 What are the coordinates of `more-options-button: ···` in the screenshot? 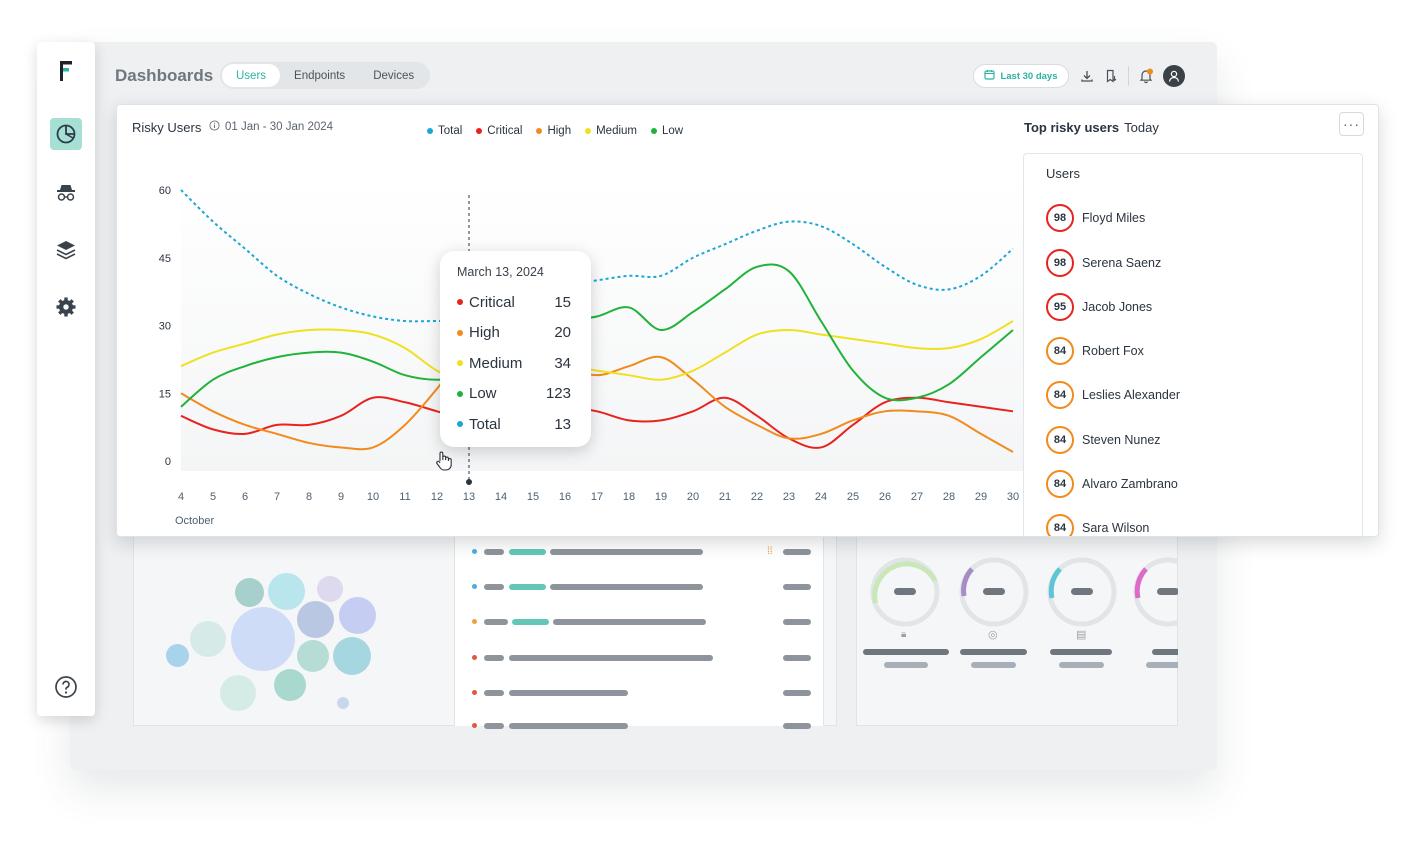 It's located at (1351, 124).